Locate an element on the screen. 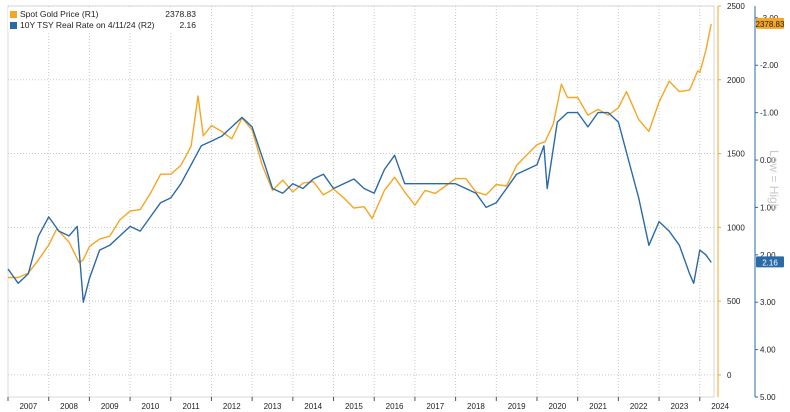 The image size is (790, 412). legend-entry-gold: Spot Gold Price (R1) 2378.83 is located at coordinates (103, 14).